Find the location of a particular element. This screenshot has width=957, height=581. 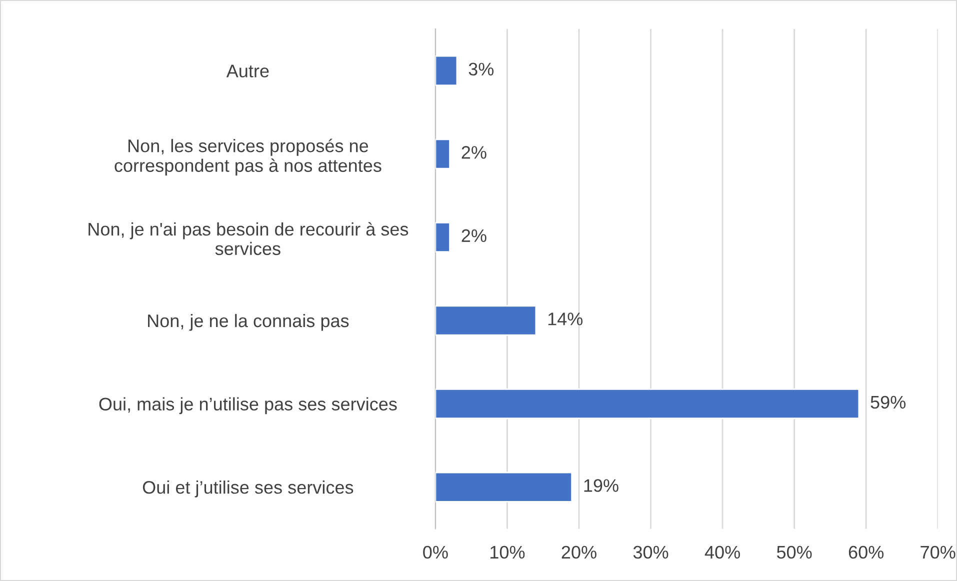

data-label: 59% is located at coordinates (888, 402).